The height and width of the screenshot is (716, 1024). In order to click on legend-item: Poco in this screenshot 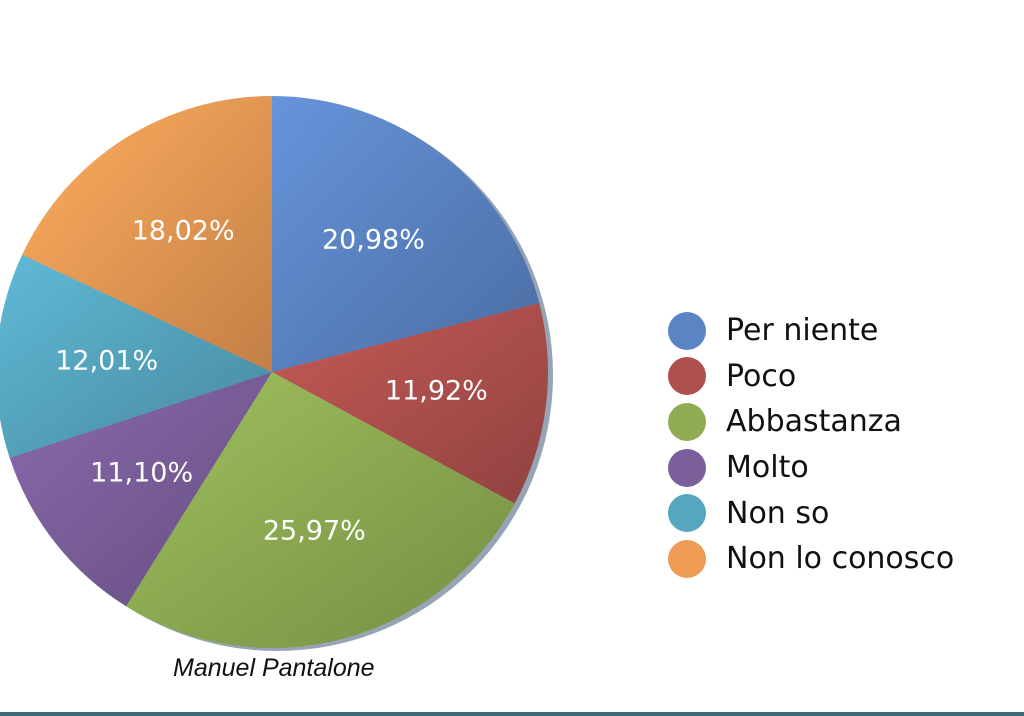, I will do `click(811, 377)`.